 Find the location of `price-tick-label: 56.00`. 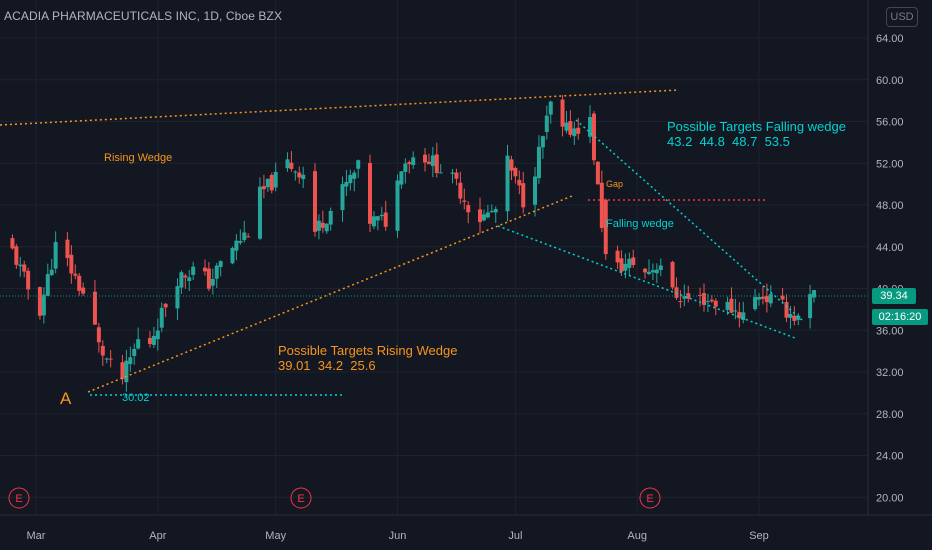

price-tick-label: 56.00 is located at coordinates (890, 123).